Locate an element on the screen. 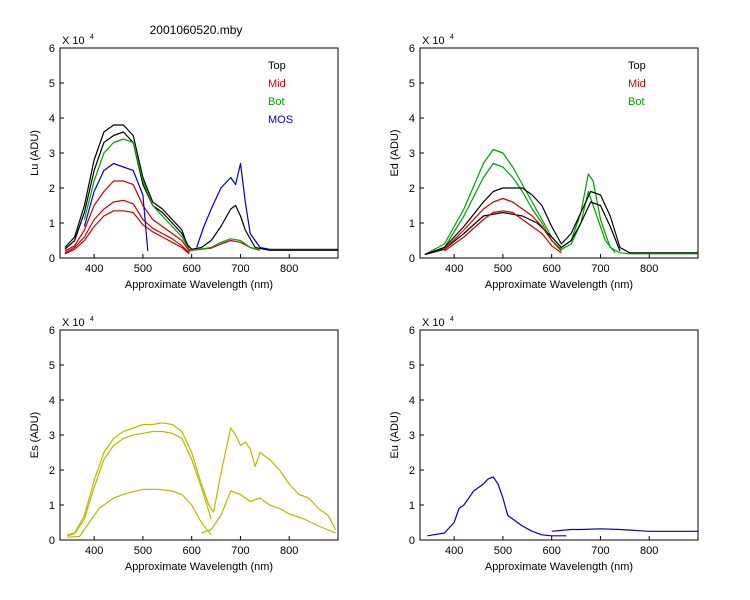 This screenshot has width=750, height=600. y-axis-label: Ed (ADU) is located at coordinates (395, 152).